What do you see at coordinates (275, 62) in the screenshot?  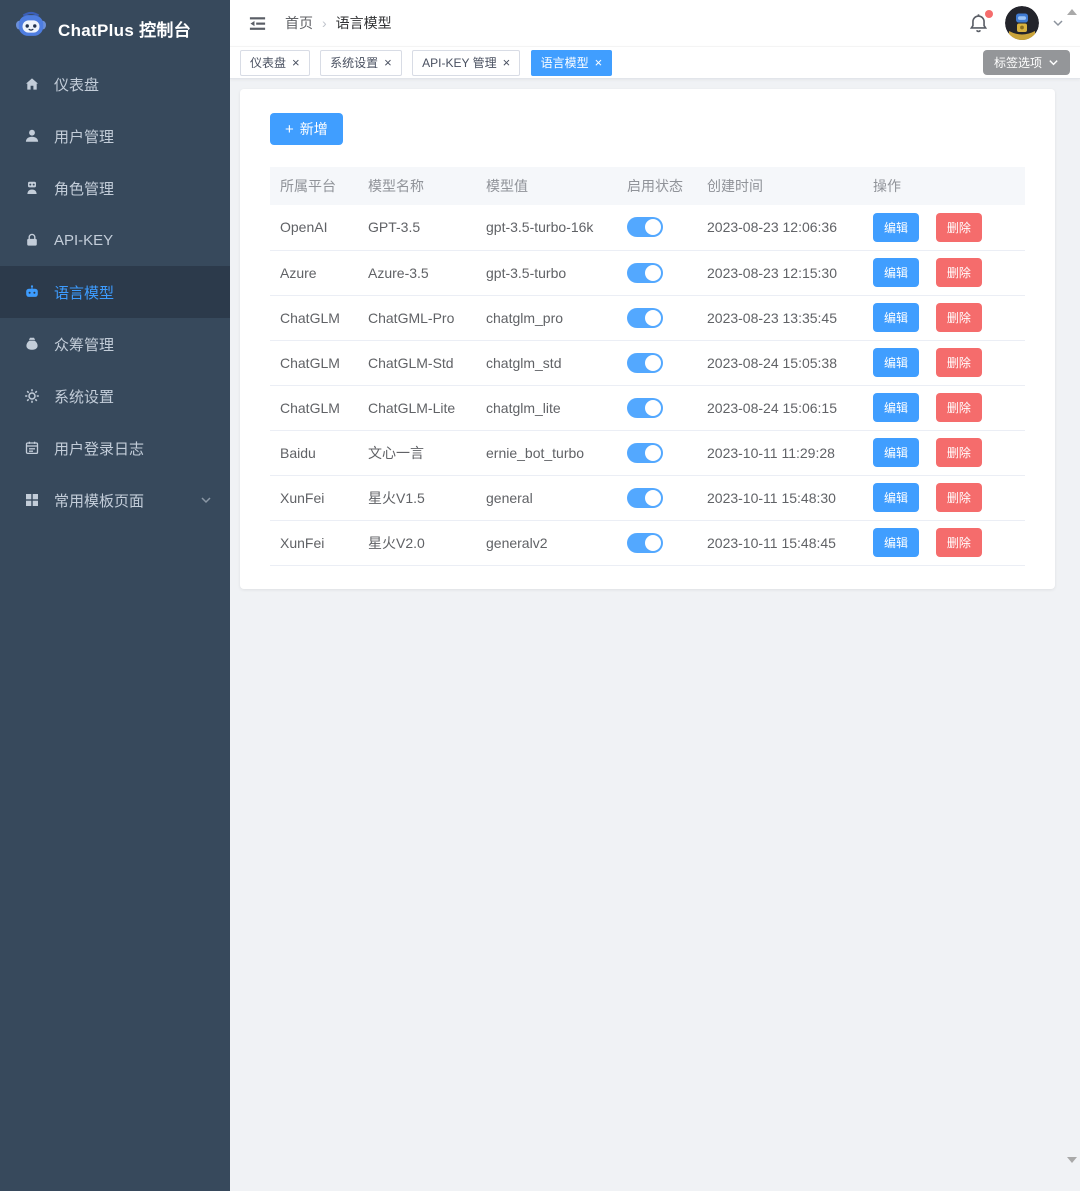 I see `tab-dashboard: 仪表盘 ×` at bounding box center [275, 62].